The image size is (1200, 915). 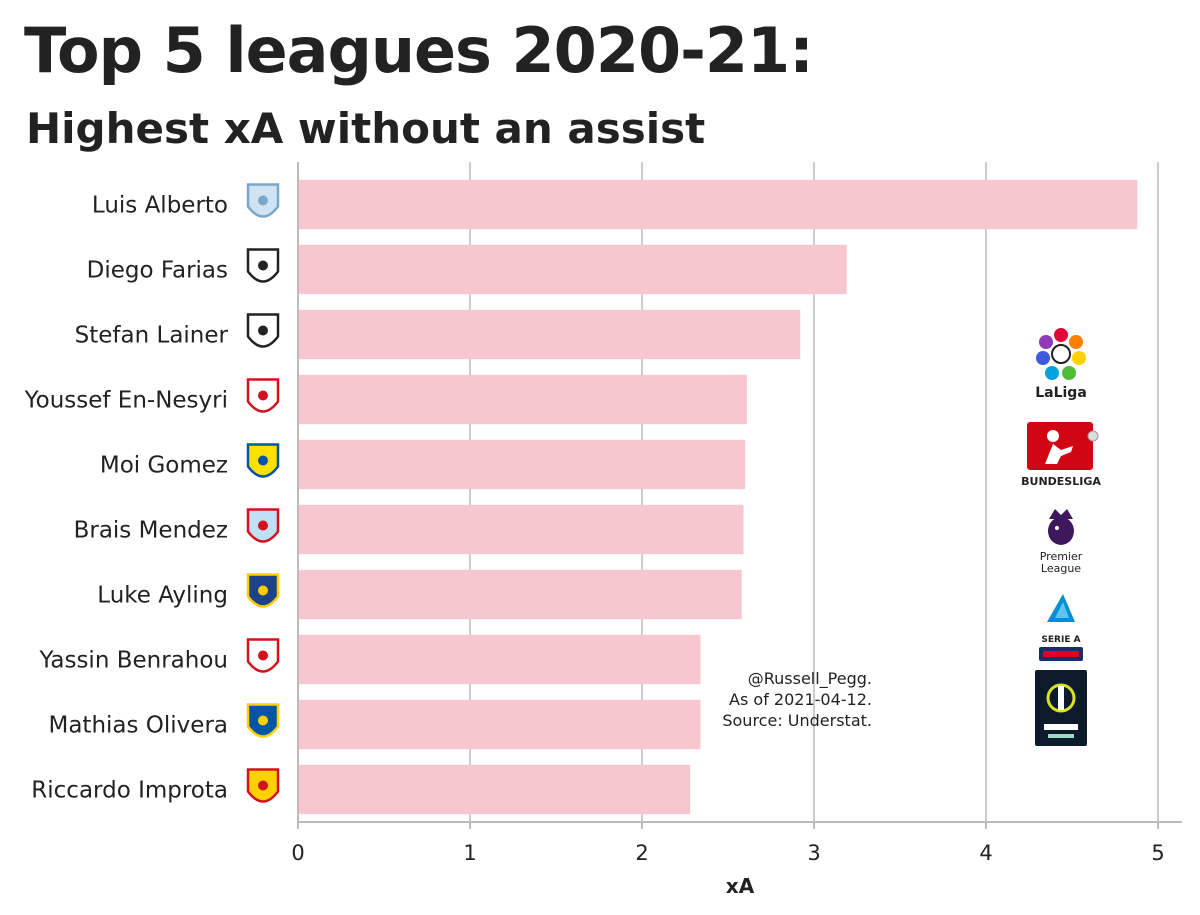 I want to click on player-label-2: Diego Farias, so click(x=157, y=271).